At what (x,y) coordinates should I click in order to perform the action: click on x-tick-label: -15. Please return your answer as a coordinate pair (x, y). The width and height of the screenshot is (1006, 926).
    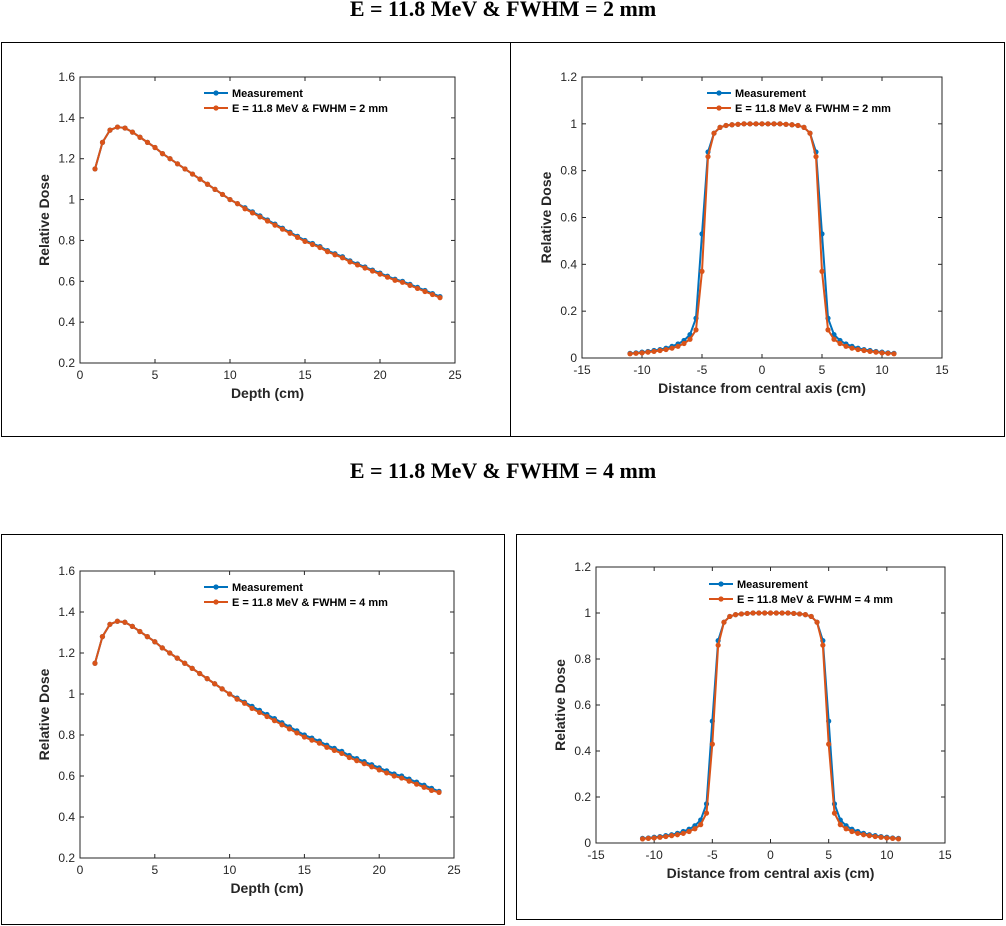
    Looking at the image, I should click on (582, 370).